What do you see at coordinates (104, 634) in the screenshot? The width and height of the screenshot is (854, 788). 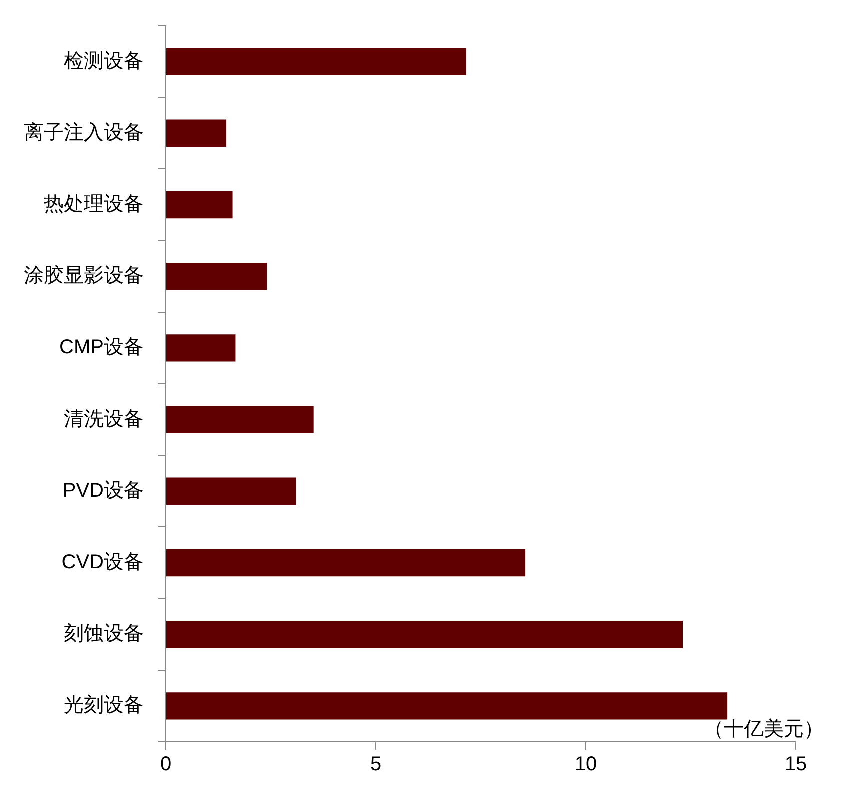 I see `y-tick-label: 刻蚀设备` at bounding box center [104, 634].